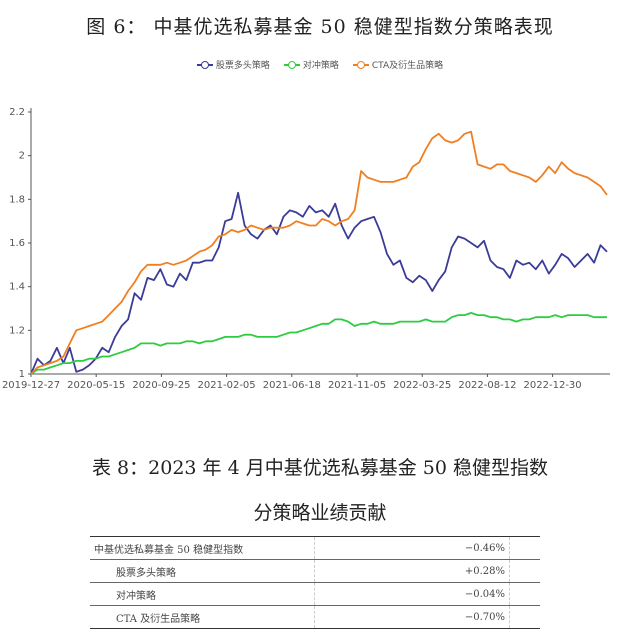 The image size is (640, 640). What do you see at coordinates (202, 617) in the screenshot?
I see `strategy-name: CTA 及衍生品策略` at bounding box center [202, 617].